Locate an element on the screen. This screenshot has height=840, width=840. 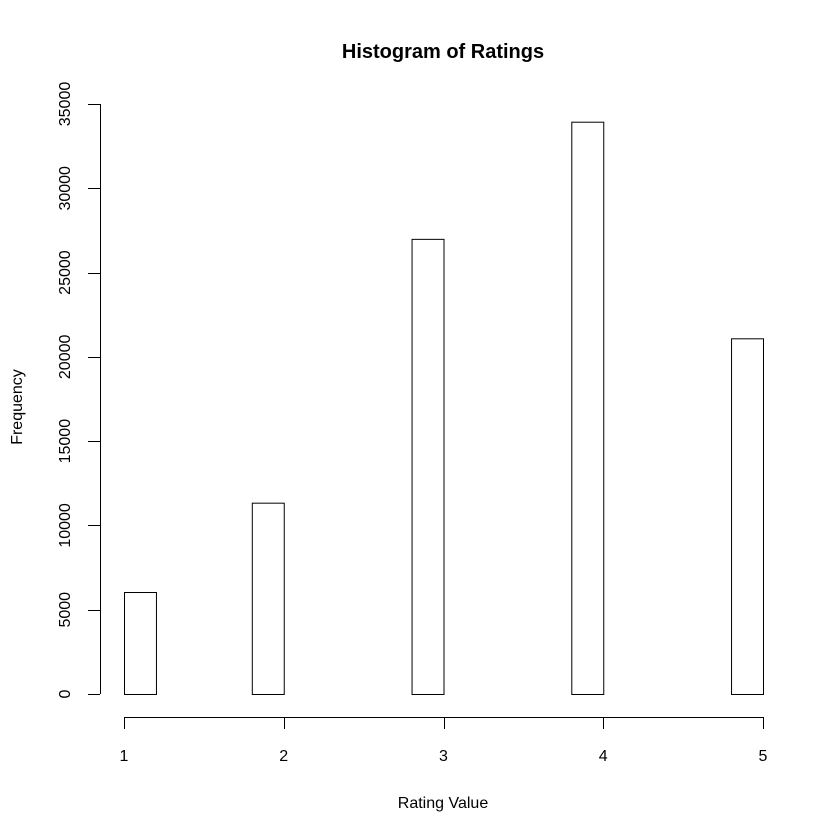
y-tick-label: 15000 is located at coordinates (65, 441).